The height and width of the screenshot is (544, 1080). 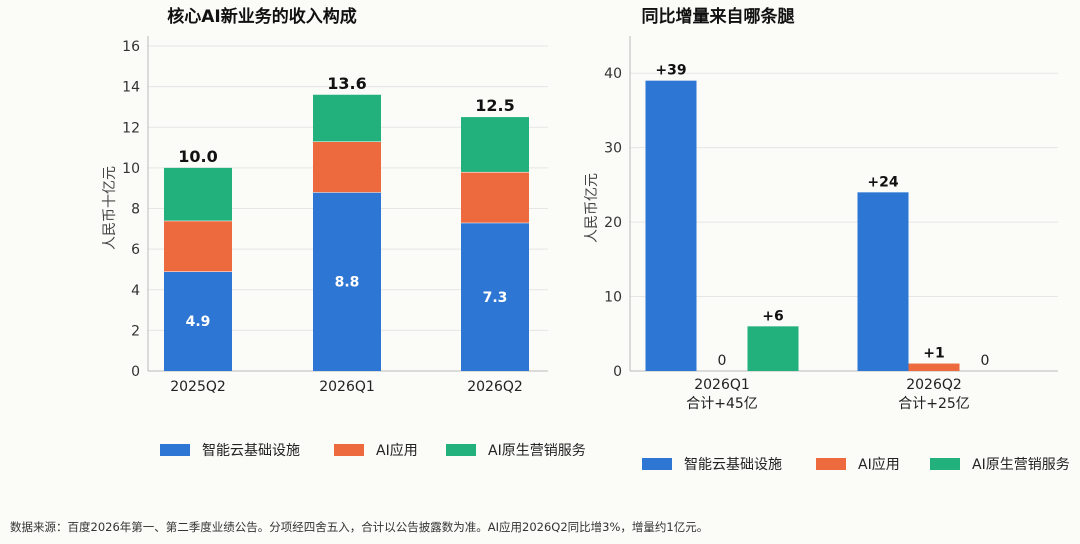 What do you see at coordinates (592, 208) in the screenshot?
I see `y-axis-label: 人民币亿元` at bounding box center [592, 208].